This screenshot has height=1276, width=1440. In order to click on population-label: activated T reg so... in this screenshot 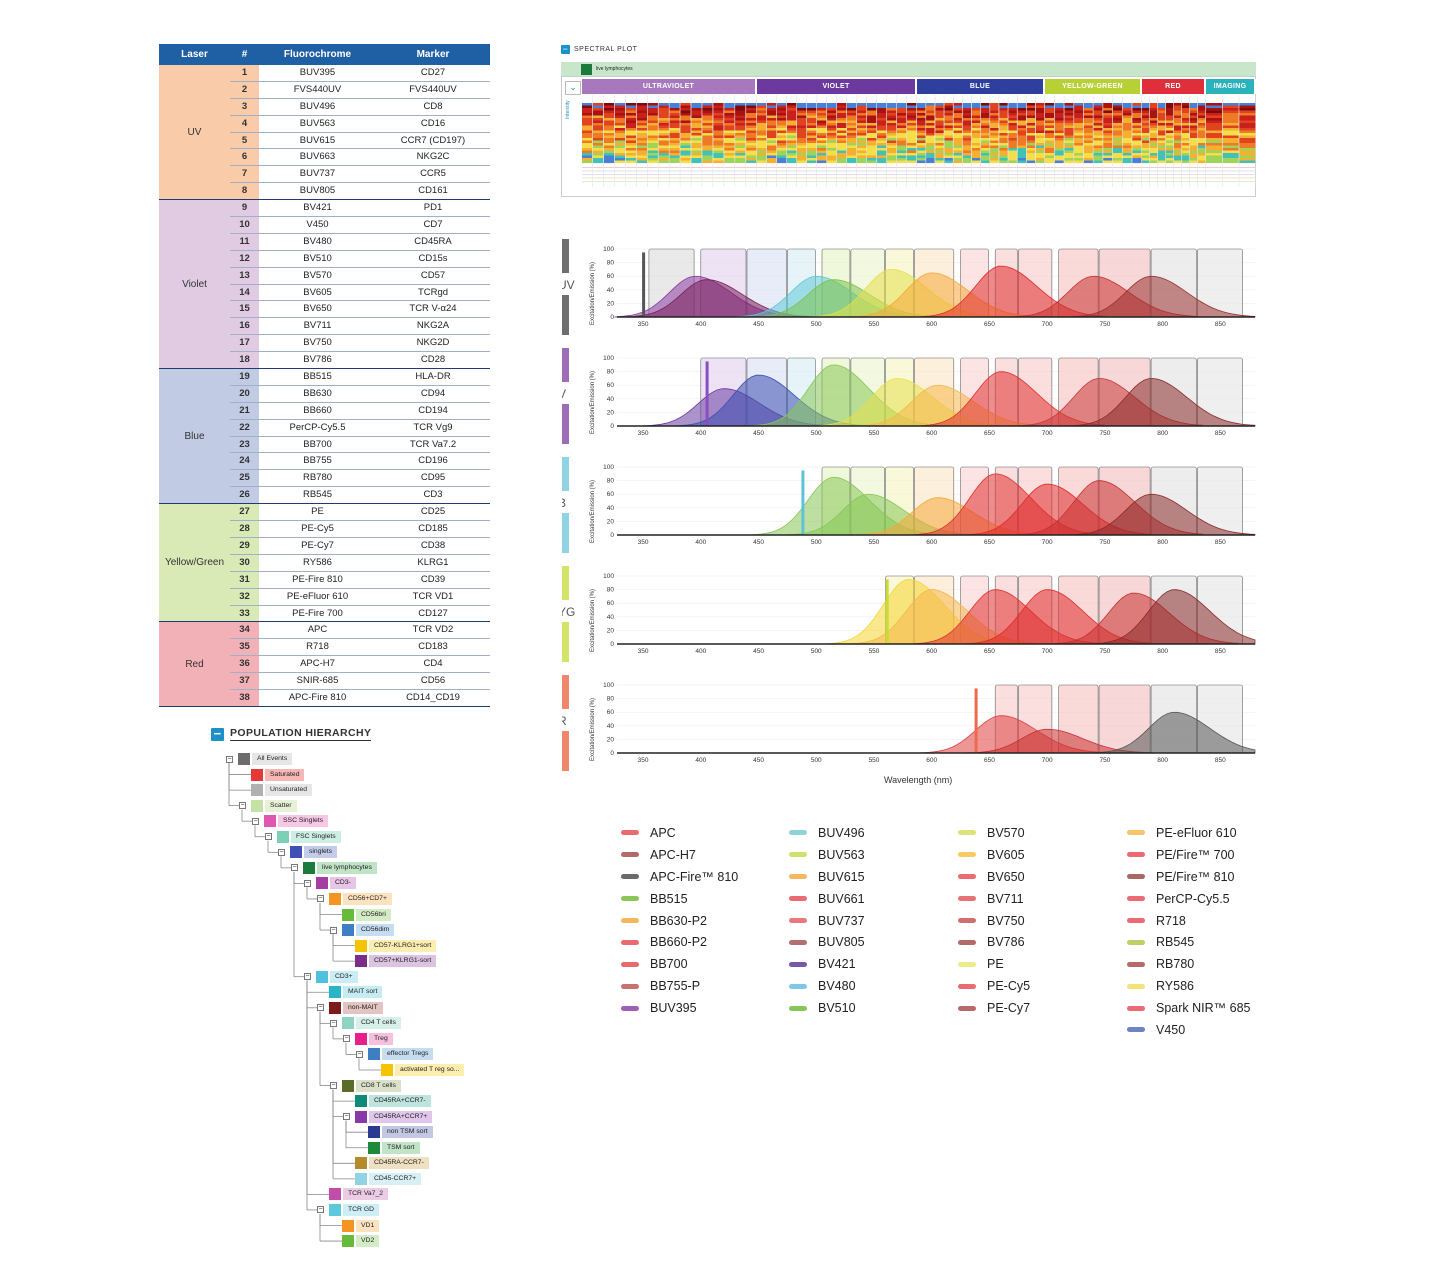, I will do `click(430, 1070)`.